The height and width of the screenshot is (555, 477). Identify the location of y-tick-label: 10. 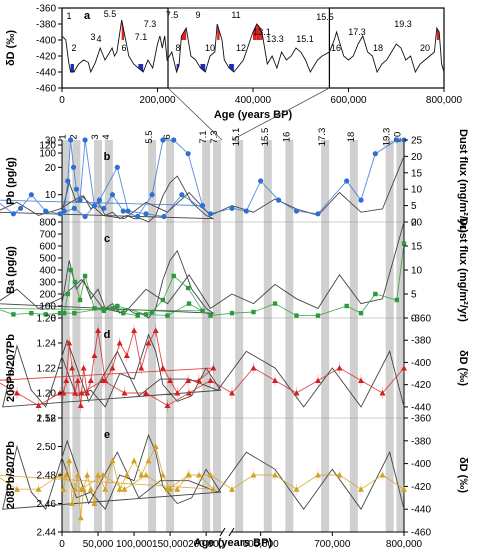
(51, 195).